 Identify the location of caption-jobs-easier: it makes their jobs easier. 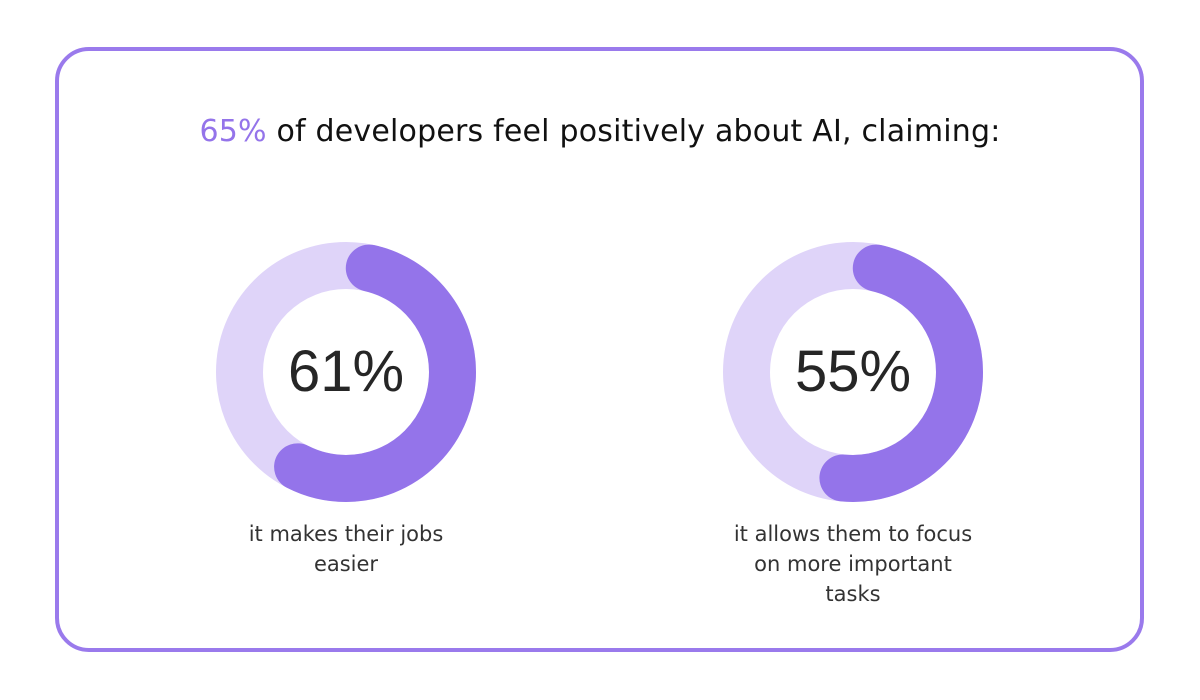
(346, 549).